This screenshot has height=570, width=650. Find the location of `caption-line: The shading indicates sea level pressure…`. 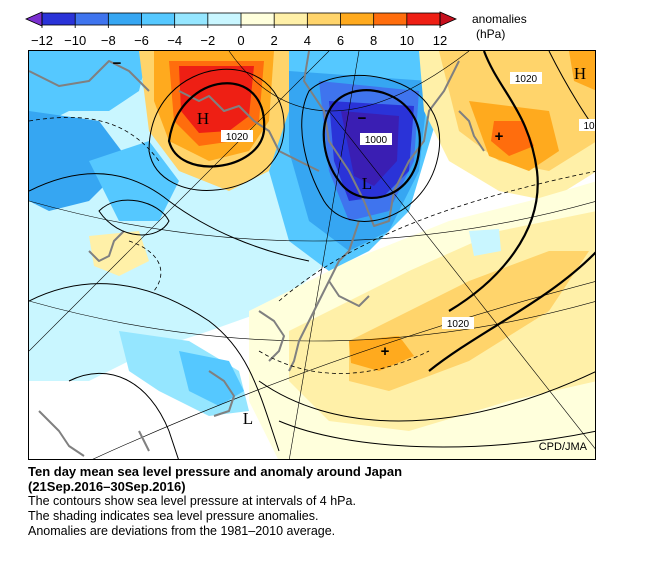

caption-line: The shading indicates sea level pressure… is located at coordinates (173, 516).